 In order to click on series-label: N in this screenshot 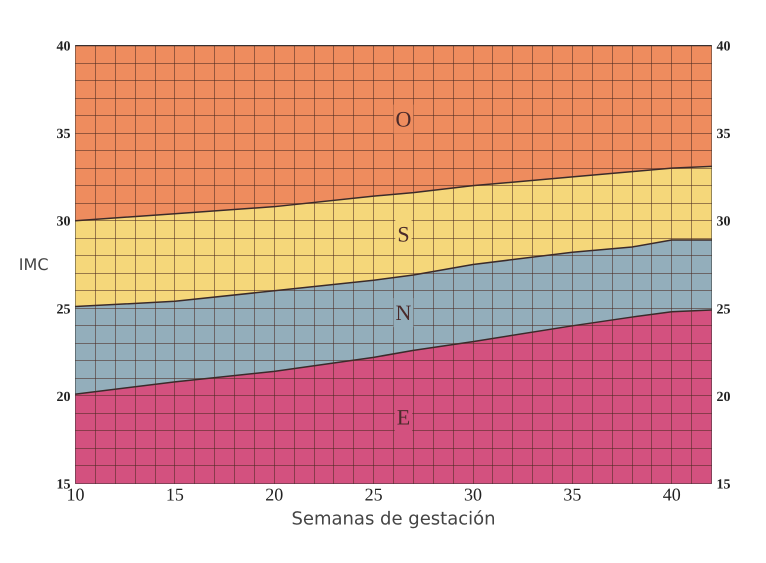, I will do `click(403, 313)`.